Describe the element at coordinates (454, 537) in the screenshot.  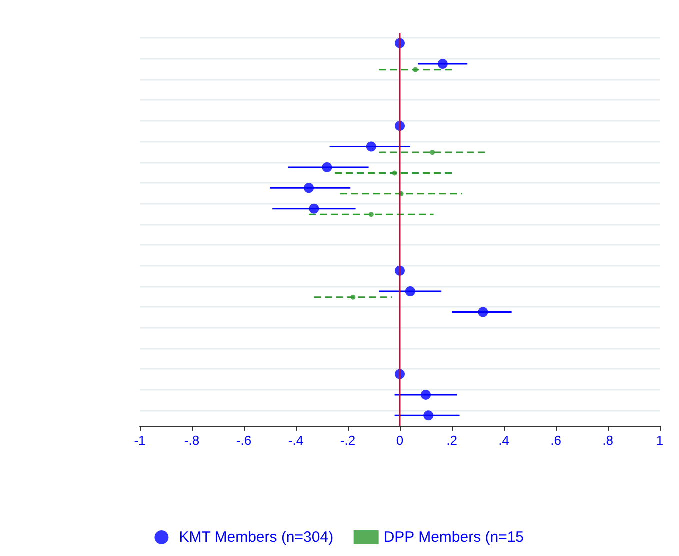
I see `legend-label: DPP Members (n=15` at that location.